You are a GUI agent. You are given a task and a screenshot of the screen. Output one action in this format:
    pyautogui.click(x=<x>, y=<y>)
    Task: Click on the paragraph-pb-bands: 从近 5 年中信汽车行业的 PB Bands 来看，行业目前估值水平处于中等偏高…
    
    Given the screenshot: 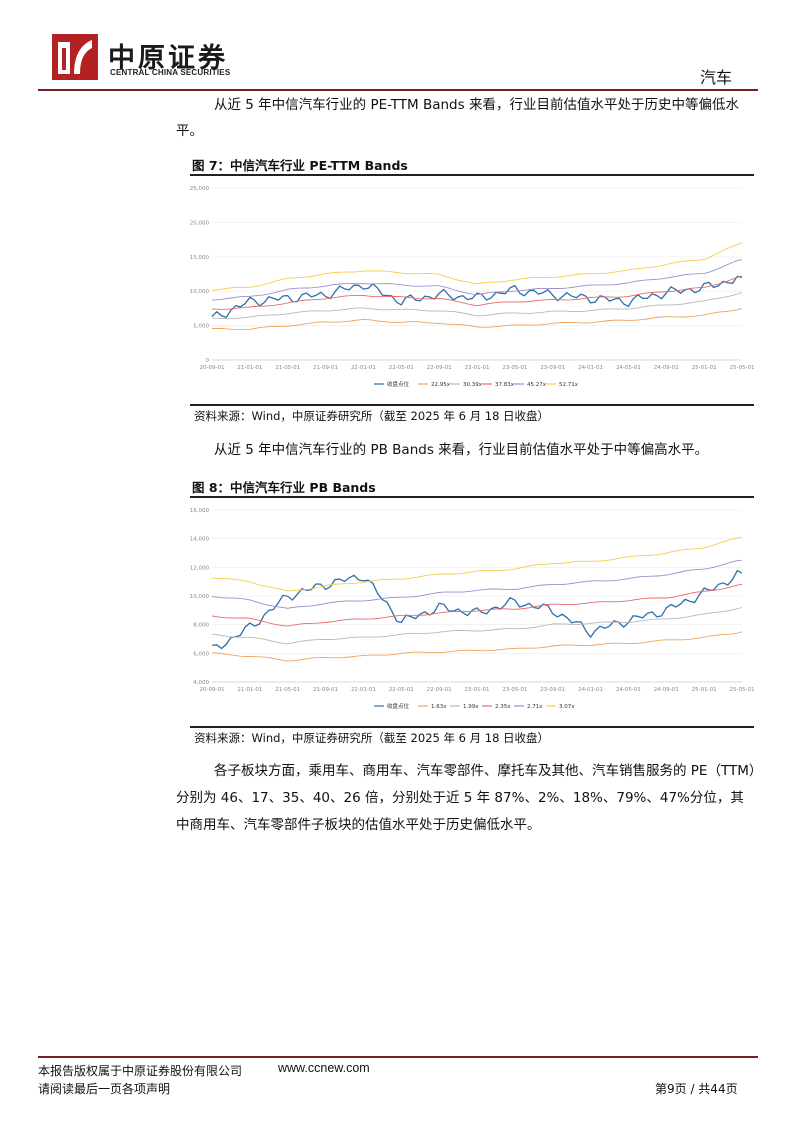 What is the action you would take?
    pyautogui.click(x=461, y=450)
    